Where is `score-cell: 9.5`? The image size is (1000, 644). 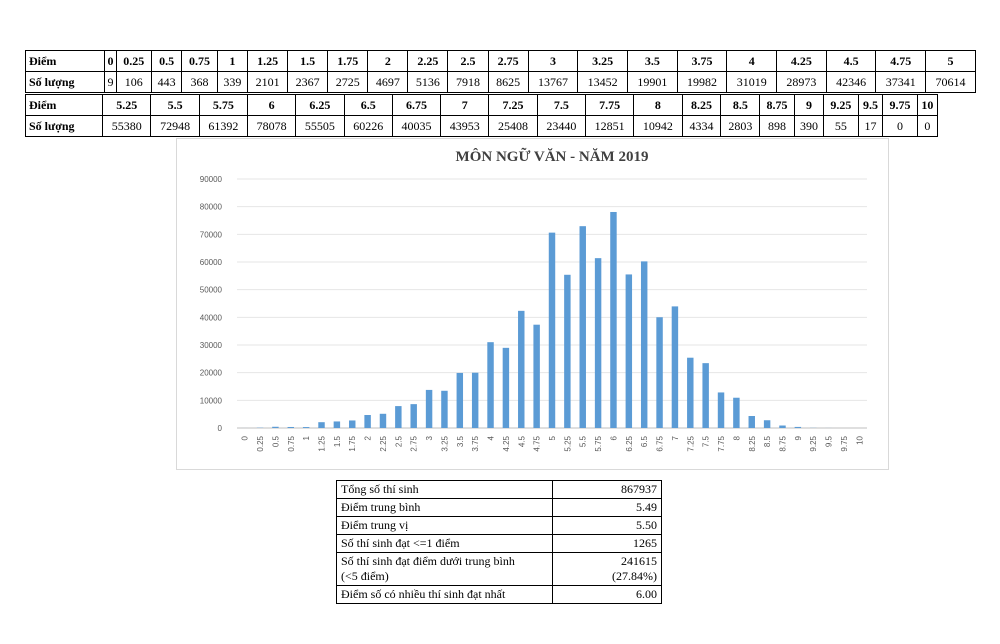
score-cell: 9.5 is located at coordinates (870, 105).